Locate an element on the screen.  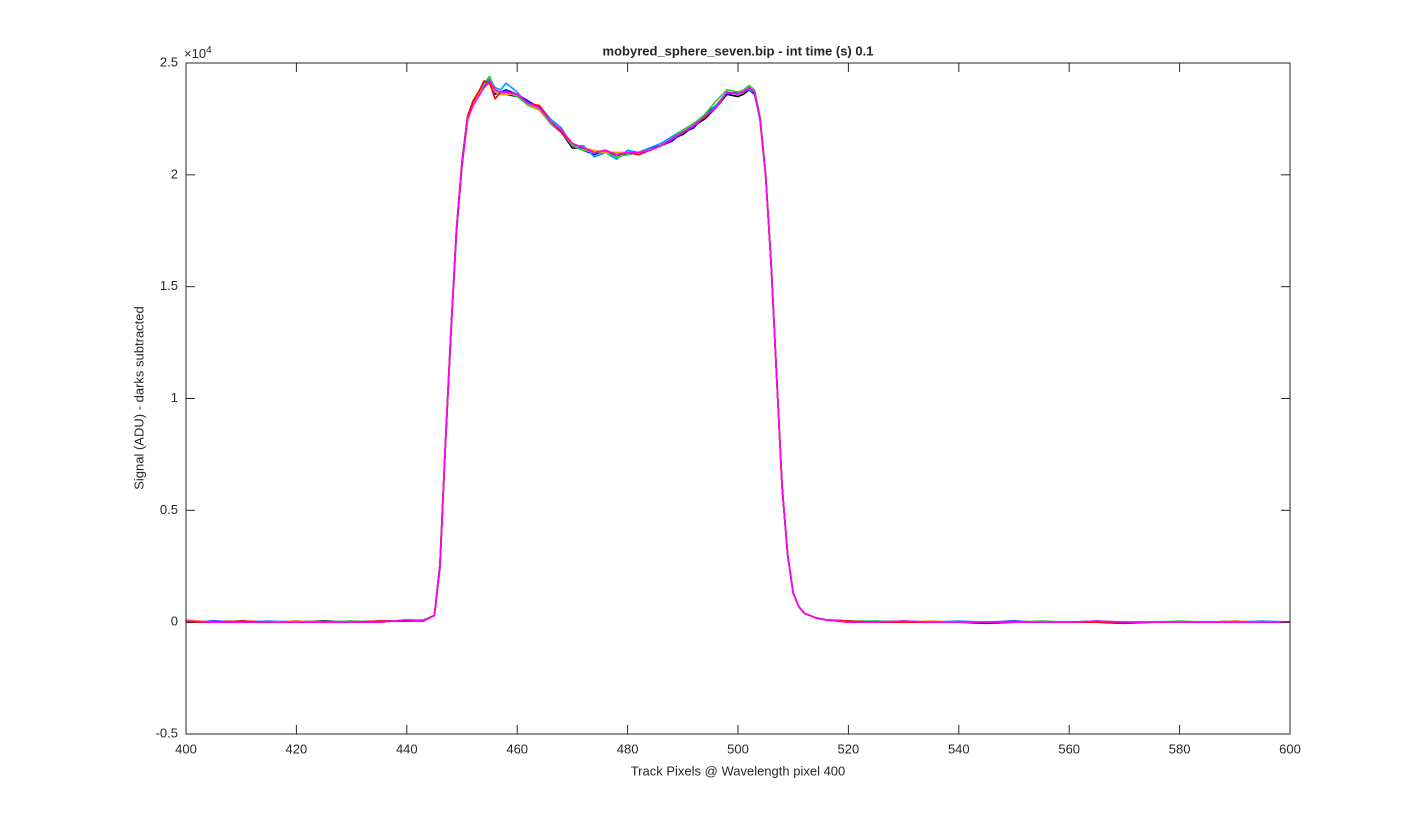
x-tick-label: 580 is located at coordinates (1180, 748).